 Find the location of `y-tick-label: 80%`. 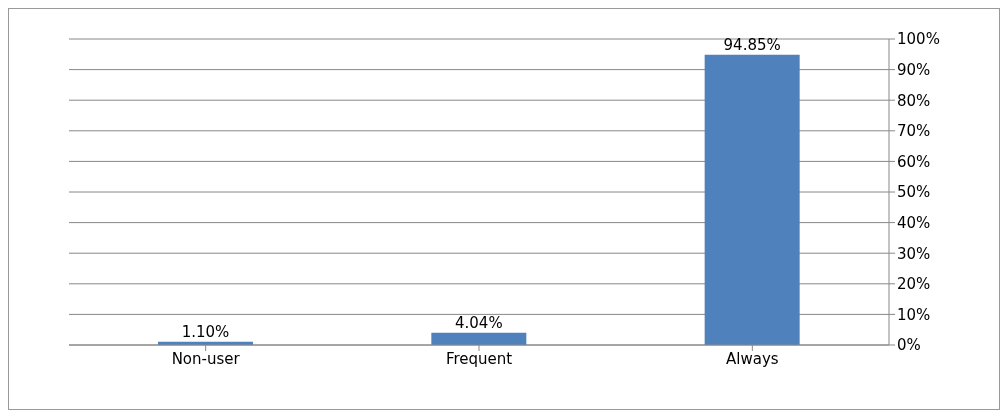

y-tick-label: 80% is located at coordinates (914, 100).